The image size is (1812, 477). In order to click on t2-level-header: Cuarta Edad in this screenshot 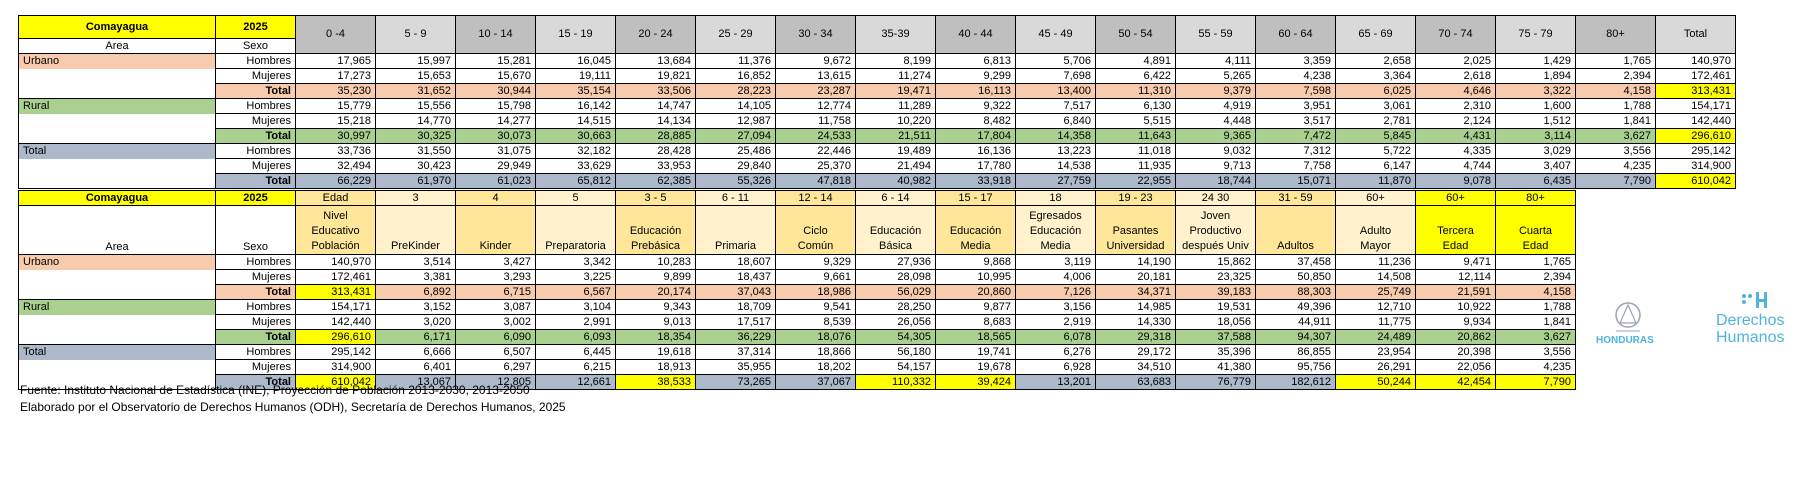, I will do `click(1535, 230)`.